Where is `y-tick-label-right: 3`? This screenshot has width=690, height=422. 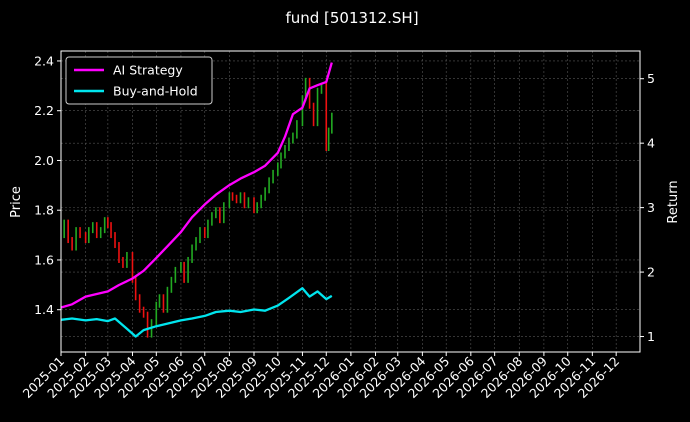
y-tick-label-right: 3 is located at coordinates (651, 207).